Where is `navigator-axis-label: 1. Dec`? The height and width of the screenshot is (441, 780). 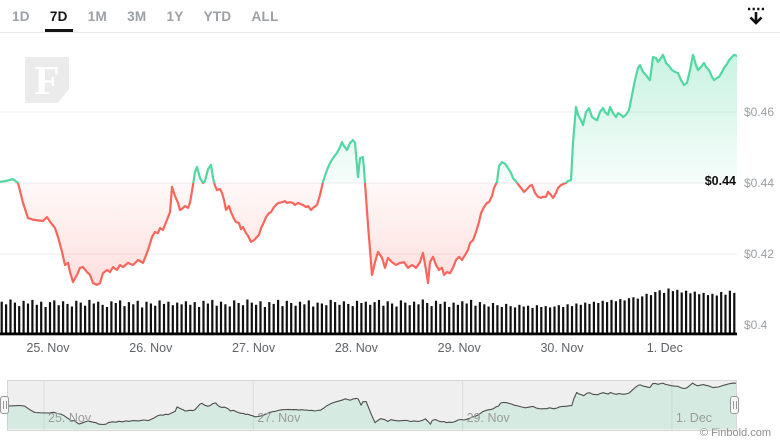 navigator-axis-label: 1. Dec is located at coordinates (694, 418).